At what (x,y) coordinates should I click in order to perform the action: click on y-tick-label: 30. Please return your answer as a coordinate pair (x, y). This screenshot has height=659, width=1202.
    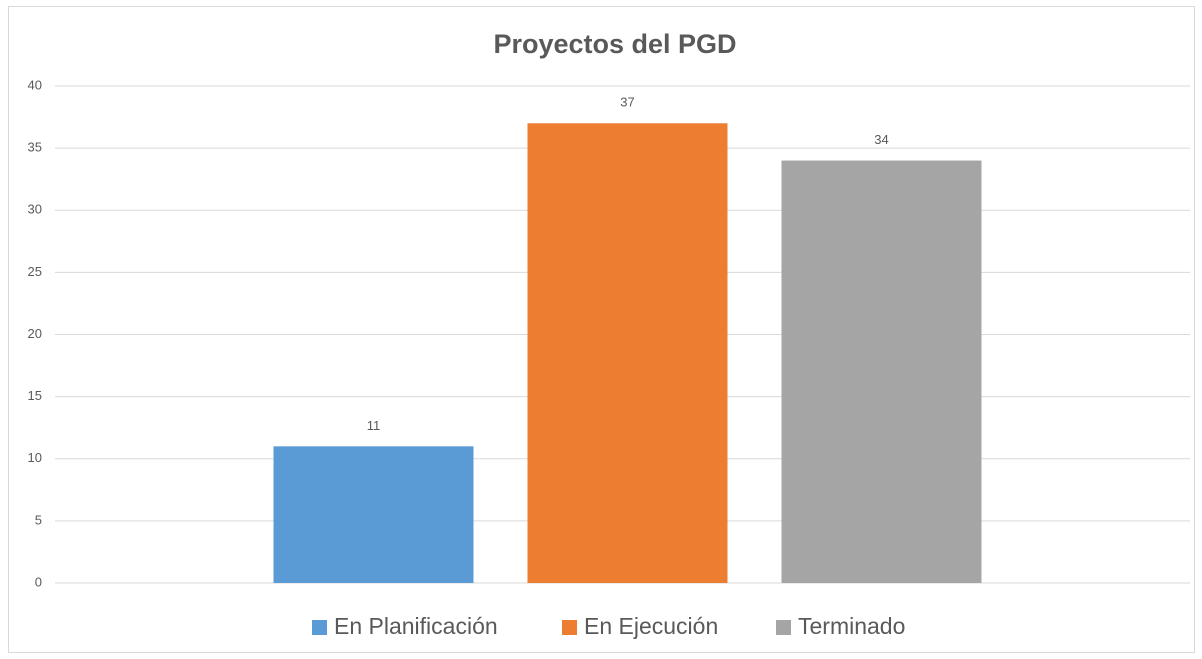
    Looking at the image, I should click on (35, 209).